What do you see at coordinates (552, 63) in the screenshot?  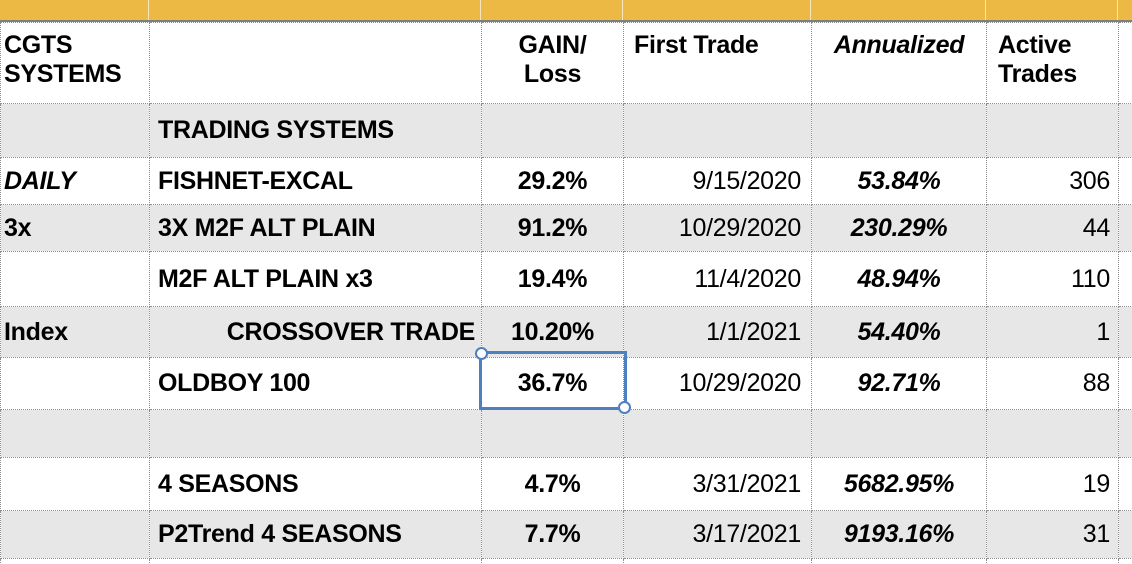 I see `header-gain-loss: GAIN/ Loss` at bounding box center [552, 63].